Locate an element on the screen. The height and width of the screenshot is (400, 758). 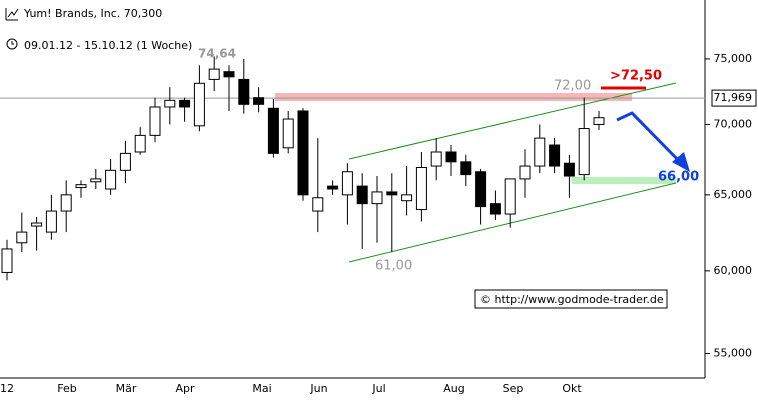
support-label: 66,00 is located at coordinates (678, 177).